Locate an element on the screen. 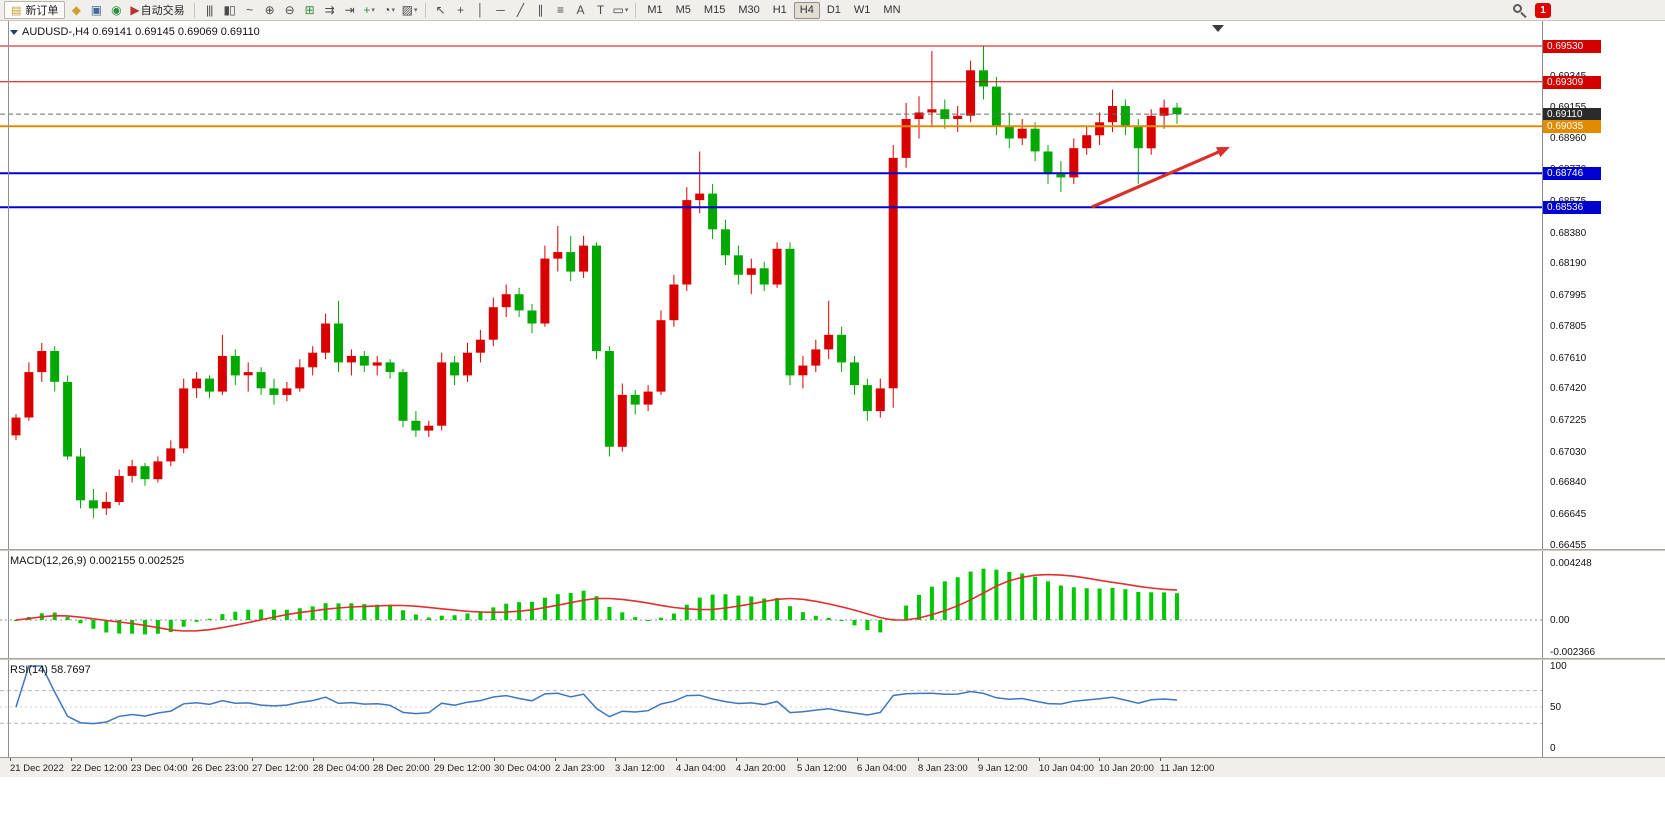 This screenshot has height=828, width=1665. rsi-pane is located at coordinates (771, 708).